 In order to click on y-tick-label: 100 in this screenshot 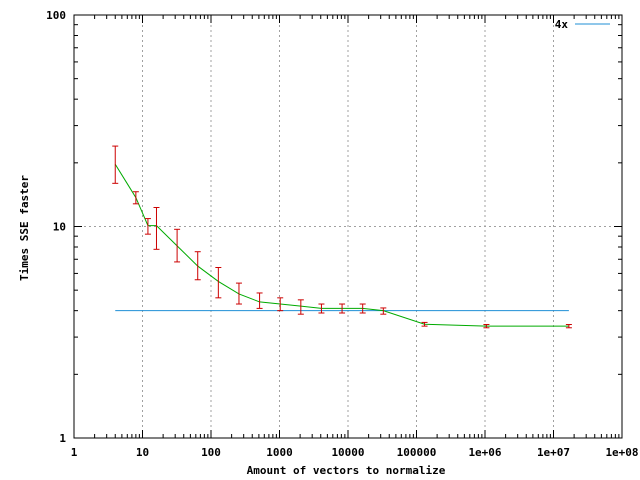, I will do `click(56, 15)`.